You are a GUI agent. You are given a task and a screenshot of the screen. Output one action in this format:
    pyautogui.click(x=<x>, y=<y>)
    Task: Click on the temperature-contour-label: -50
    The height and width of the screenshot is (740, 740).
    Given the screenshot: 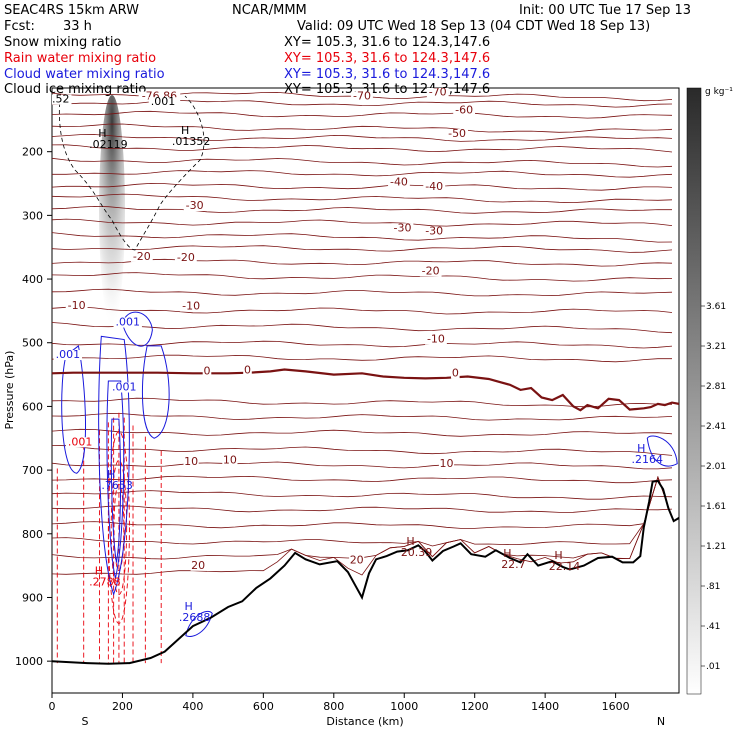 What is the action you would take?
    pyautogui.click(x=457, y=133)
    